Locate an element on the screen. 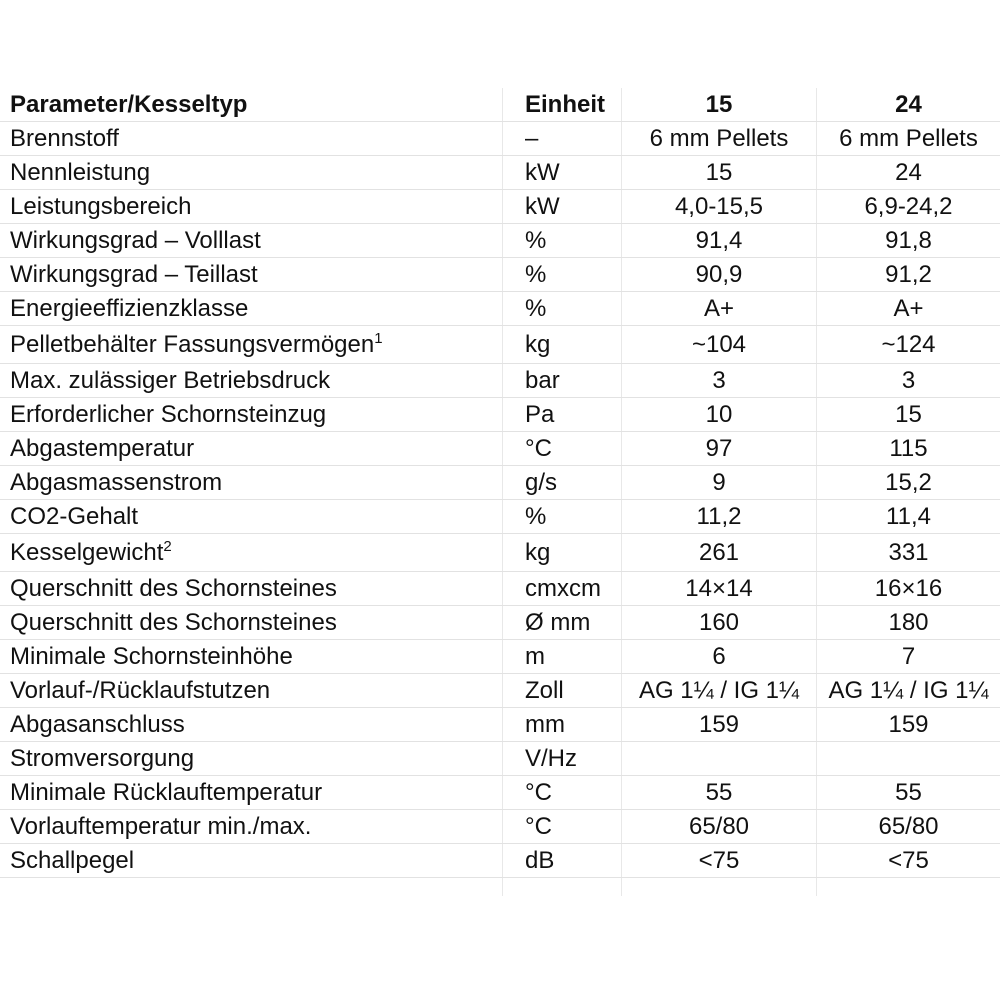  parameter-label: Stromversorgung is located at coordinates (102, 758).